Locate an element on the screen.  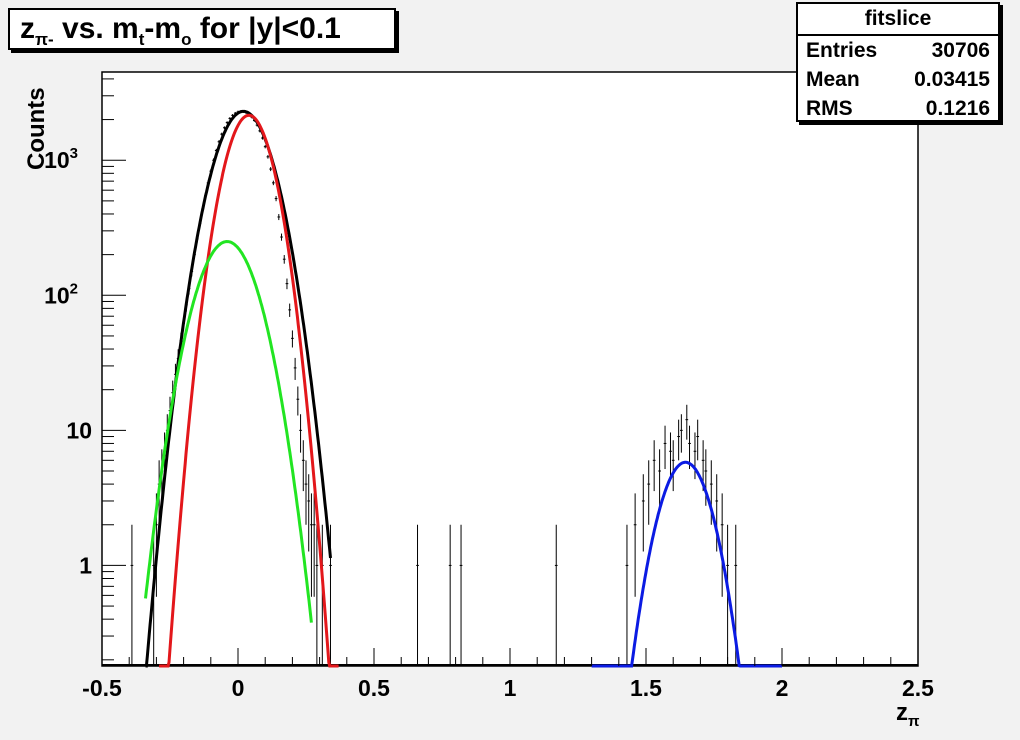
x-axis-title-sub: π is located at coordinates (914, 721).